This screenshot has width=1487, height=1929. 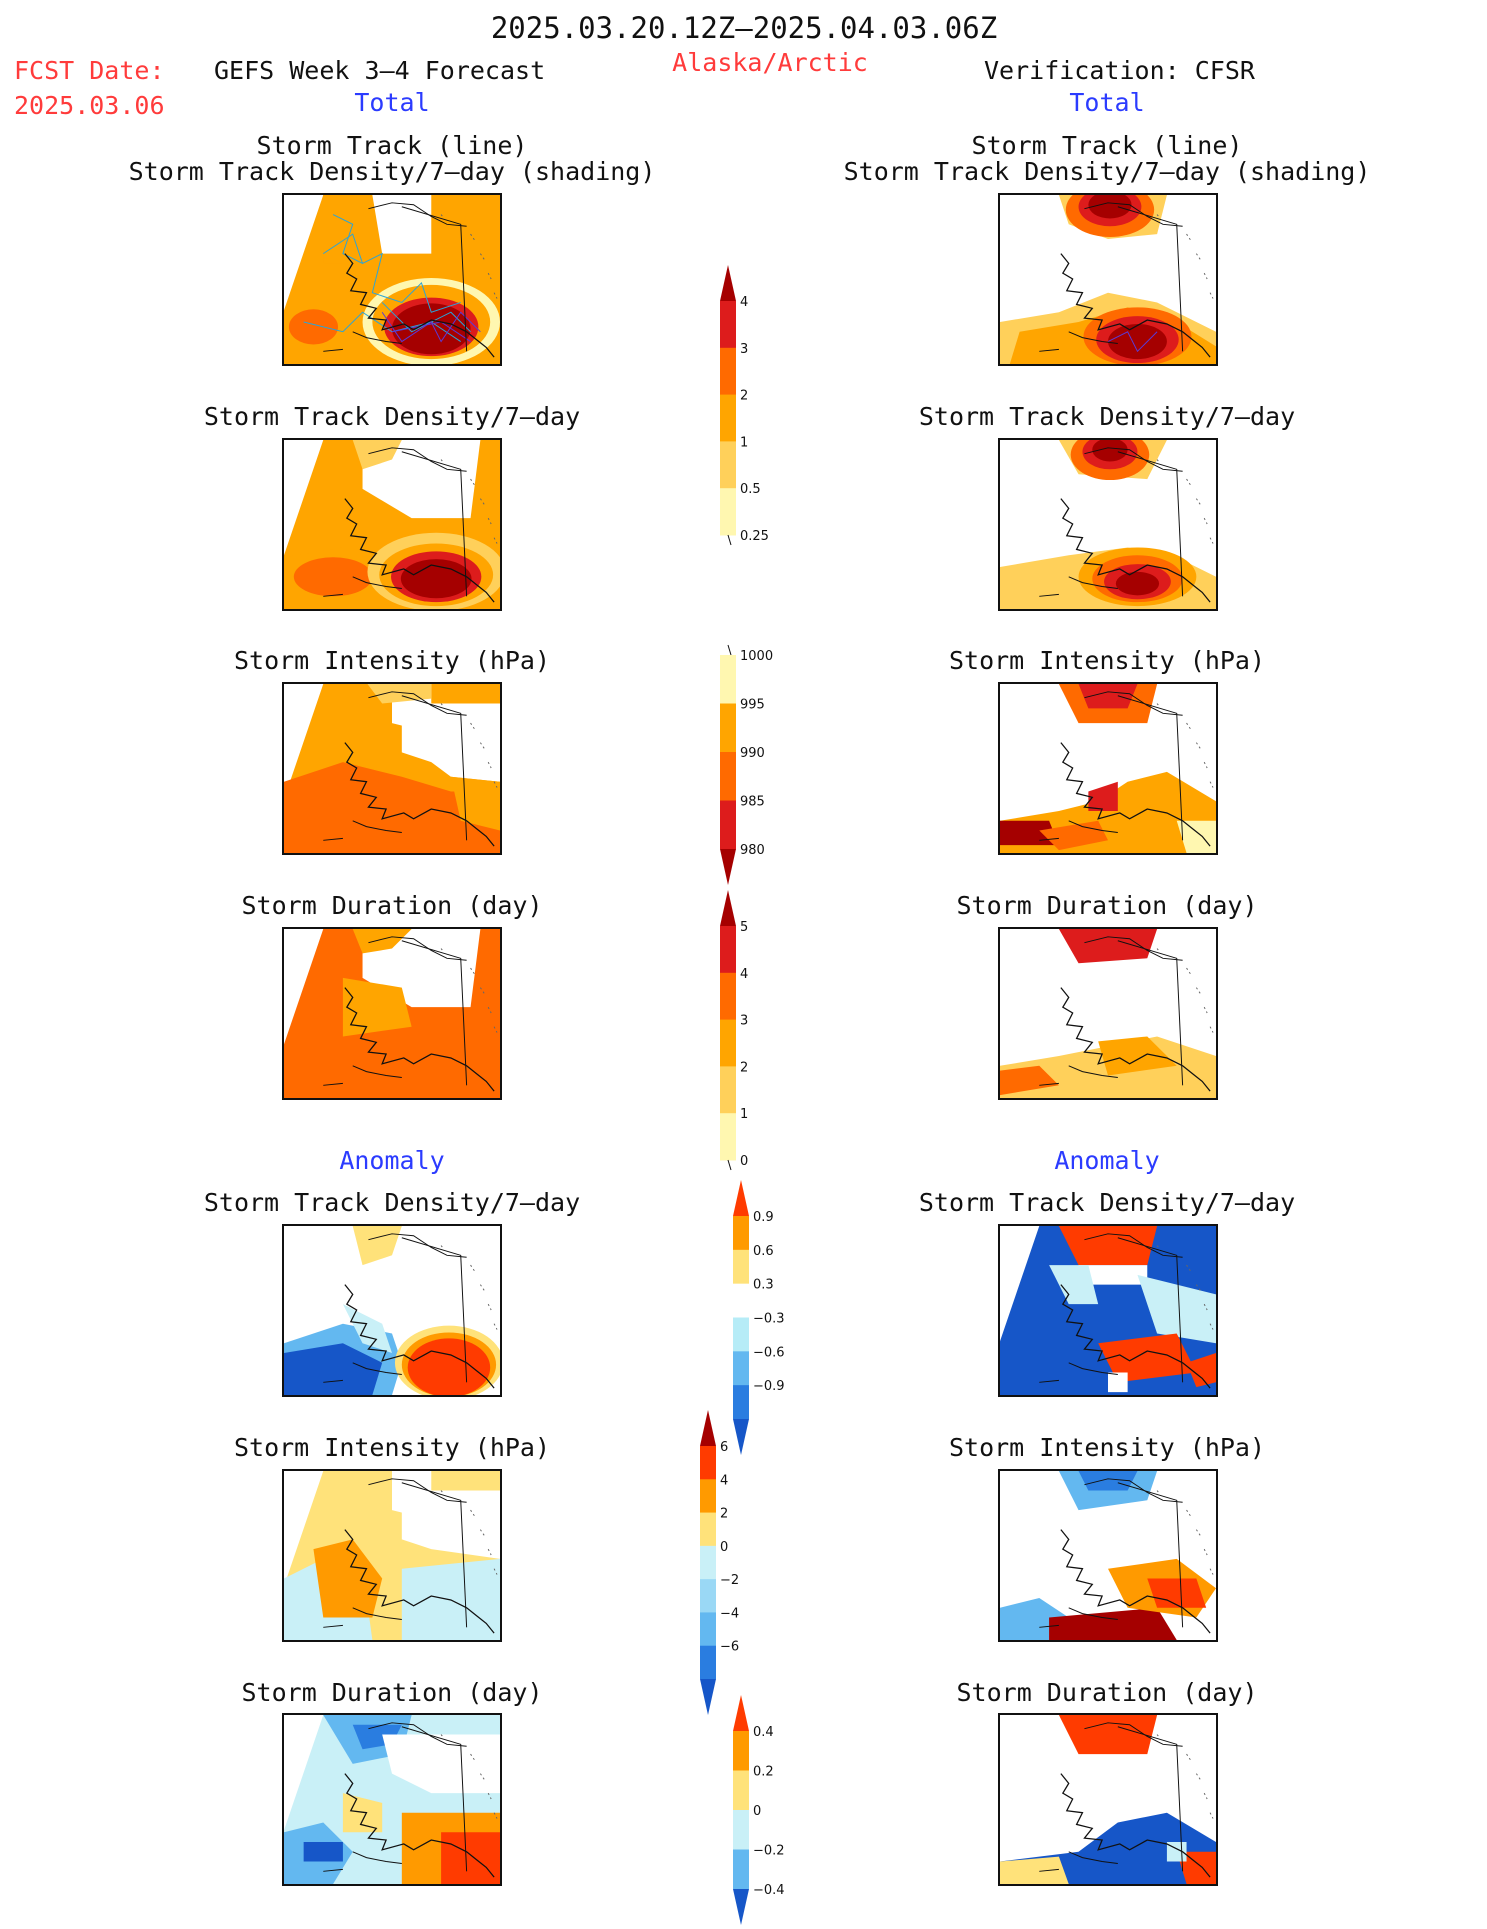 What do you see at coordinates (392, 660) in the screenshot?
I see `left-intensity-title: Storm Intensity (hPa)` at bounding box center [392, 660].